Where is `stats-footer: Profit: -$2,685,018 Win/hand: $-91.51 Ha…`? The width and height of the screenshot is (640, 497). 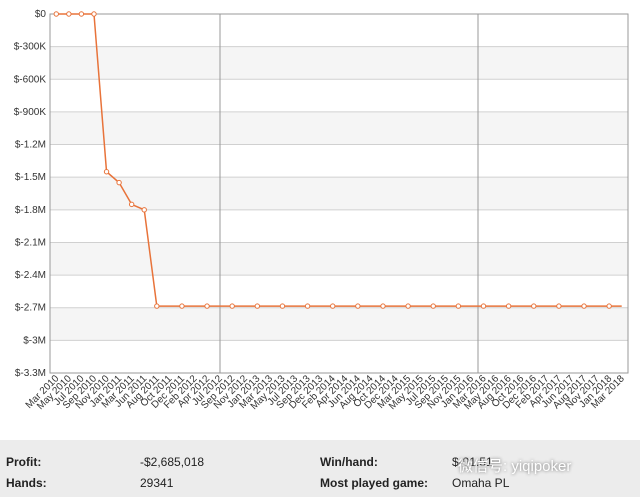
stats-footer: Profit: -$2,685,018 Win/hand: $-91.51 Ha… is located at coordinates (320, 468).